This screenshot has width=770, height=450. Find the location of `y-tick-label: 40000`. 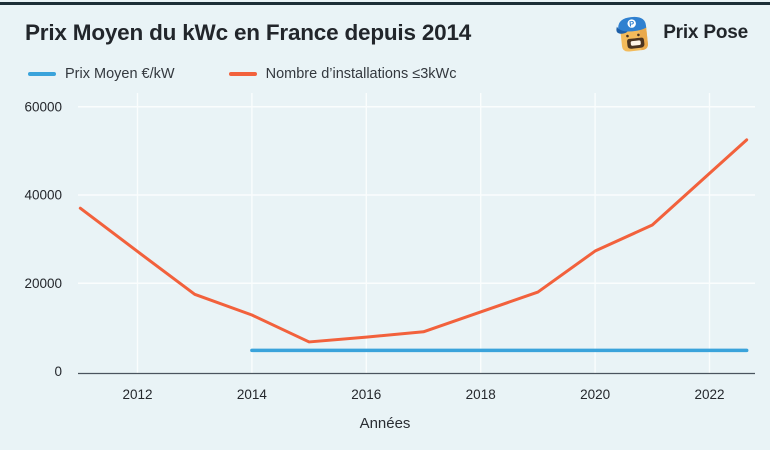

y-tick-label: 40000 is located at coordinates (43, 195).